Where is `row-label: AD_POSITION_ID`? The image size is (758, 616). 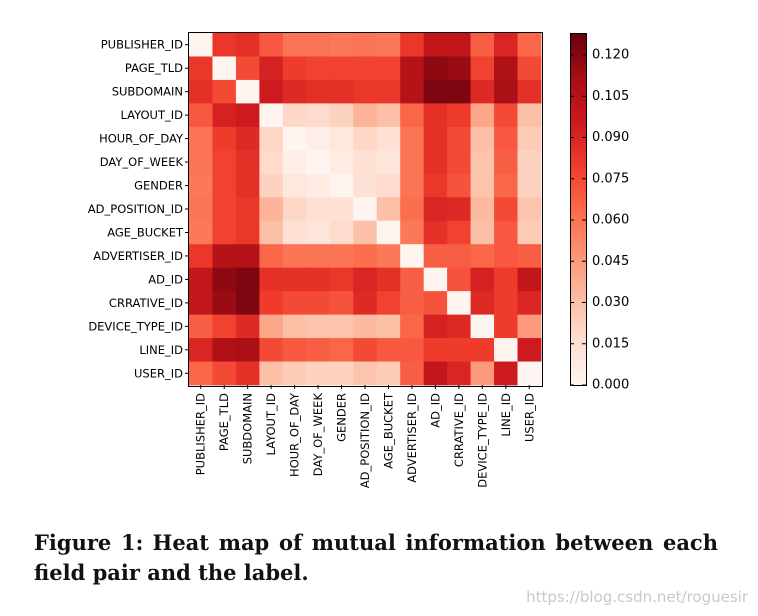
row-label: AD_POSITION_ID is located at coordinates (135, 209).